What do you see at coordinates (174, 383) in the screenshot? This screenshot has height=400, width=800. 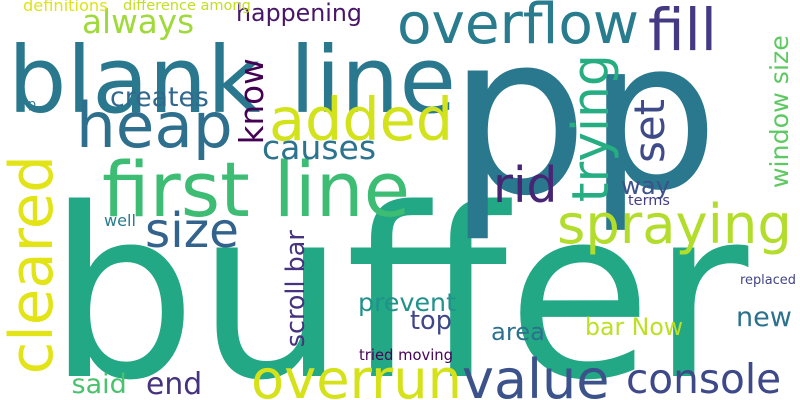 I see `word-end: end` at bounding box center [174, 383].